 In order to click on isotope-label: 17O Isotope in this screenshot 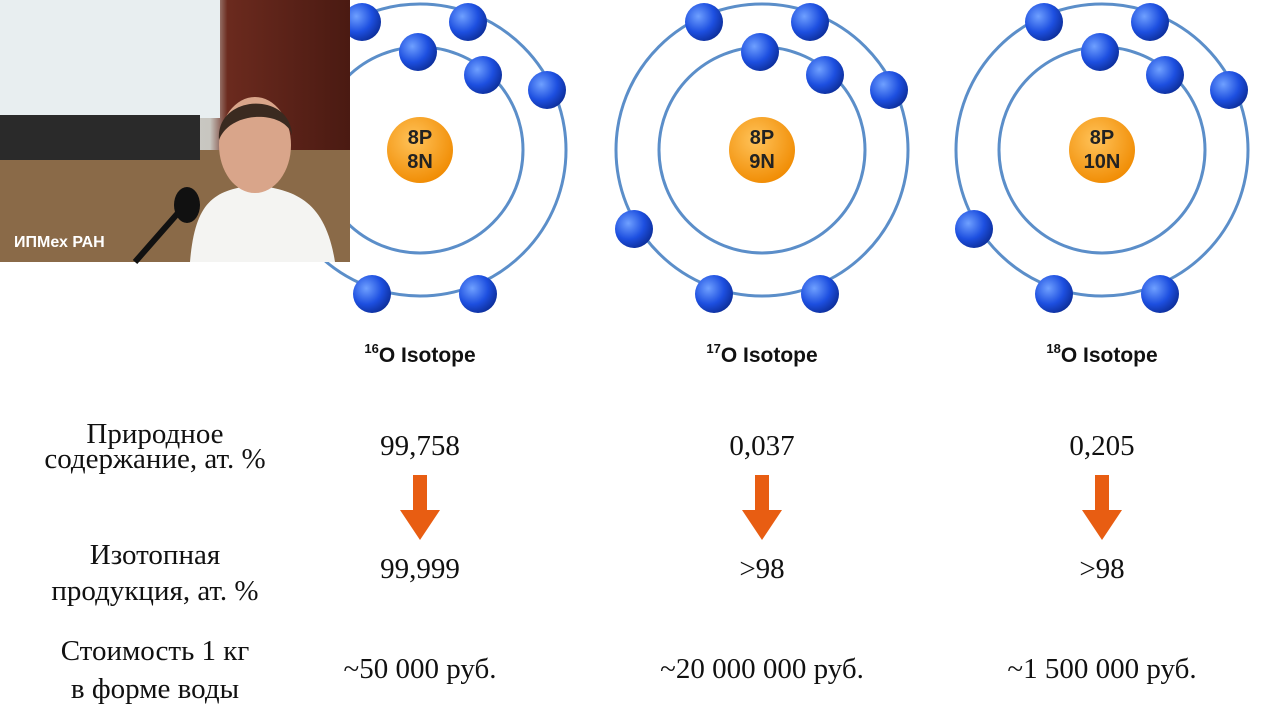, I will do `click(761, 354)`.